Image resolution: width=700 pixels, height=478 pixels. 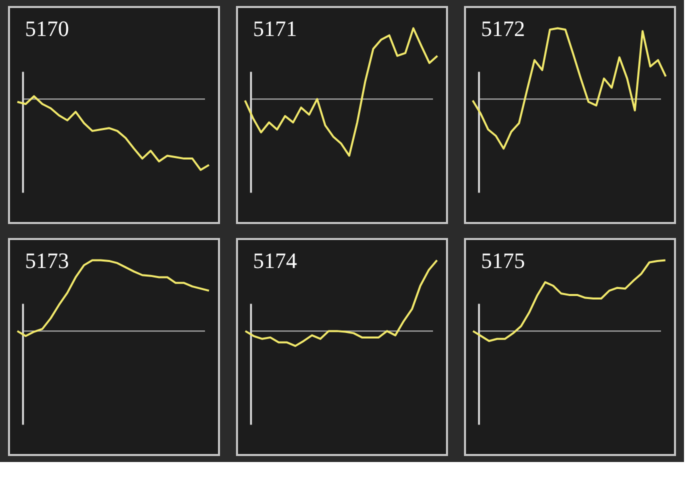 I want to click on chart-title: 5174, so click(x=275, y=260).